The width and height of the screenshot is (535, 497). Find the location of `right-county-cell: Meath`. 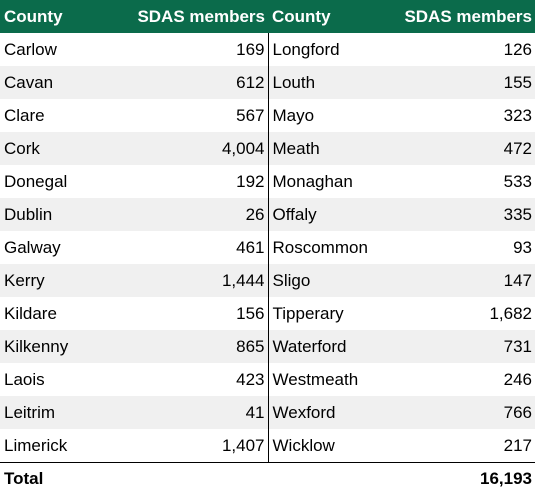

right-county-cell: Meath is located at coordinates (322, 148).